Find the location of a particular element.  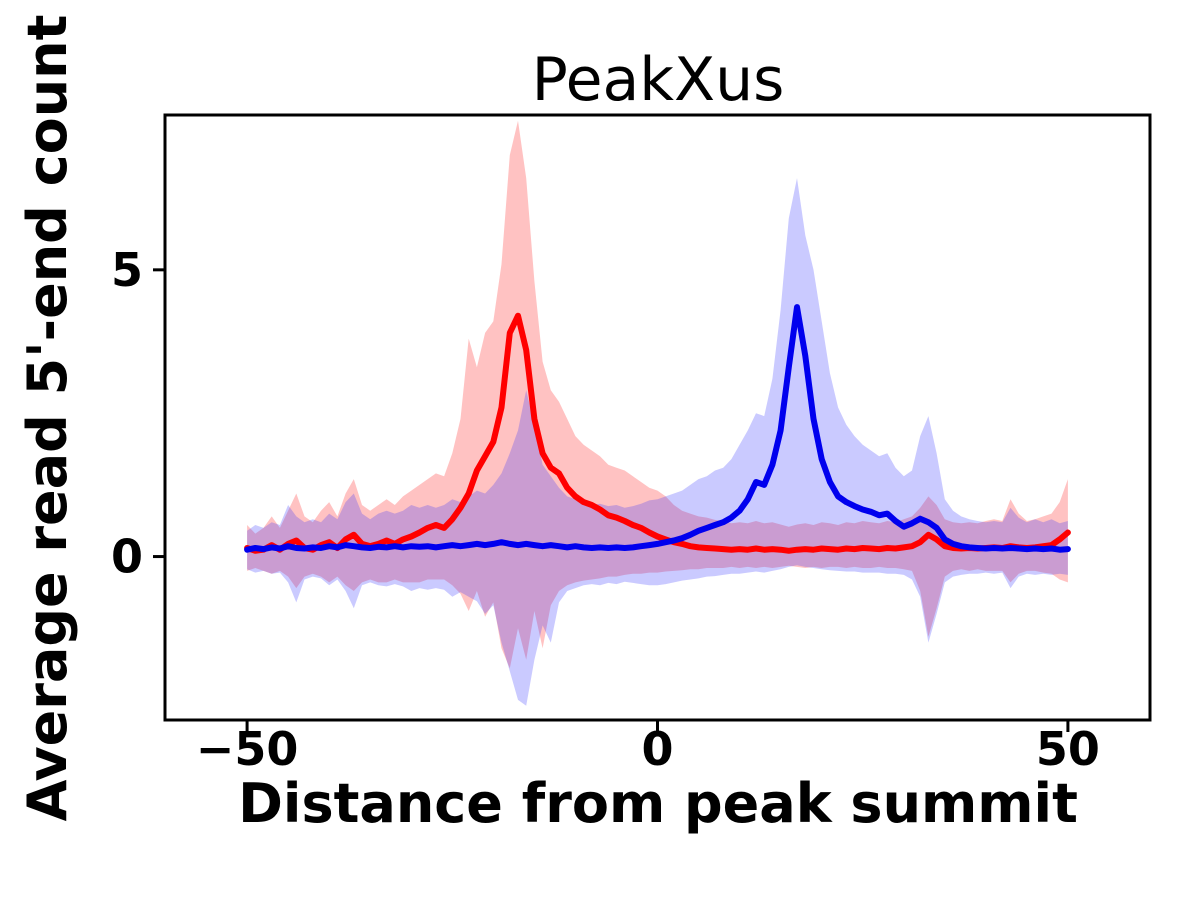

y-tick-label: 0 is located at coordinates (127, 557).